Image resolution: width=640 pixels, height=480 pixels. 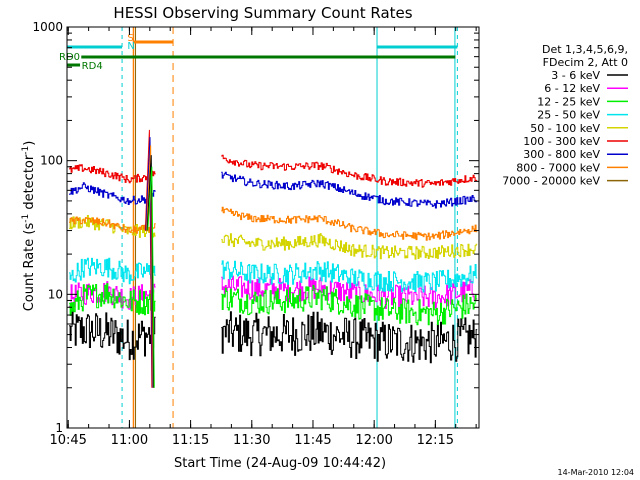 What do you see at coordinates (129, 440) in the screenshot?
I see `x-tick-label: 11:00` at bounding box center [129, 440].